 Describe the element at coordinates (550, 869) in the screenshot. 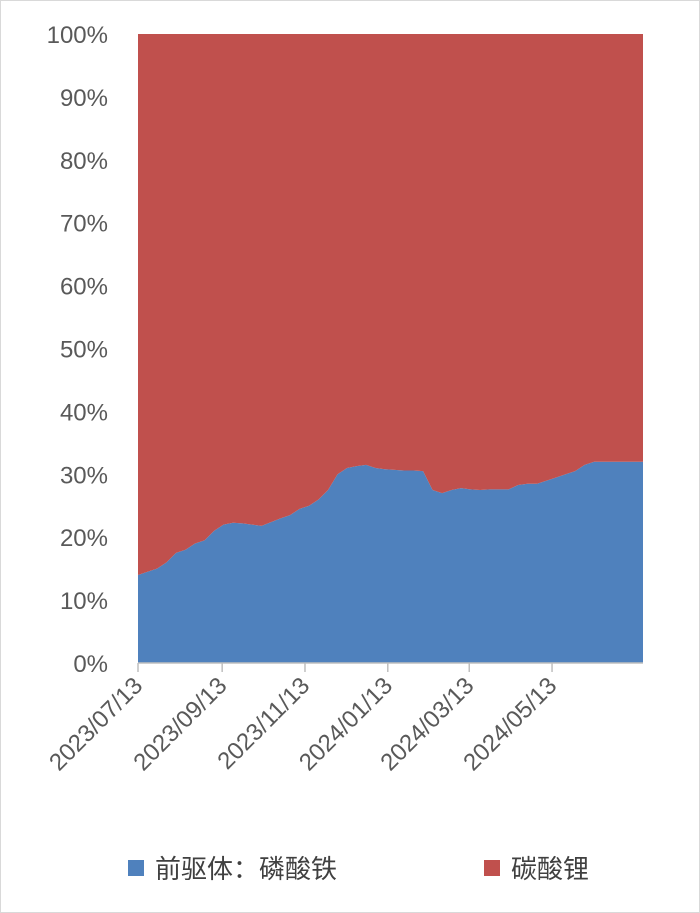

I see `legend-label-2: 碳酸锂` at that location.